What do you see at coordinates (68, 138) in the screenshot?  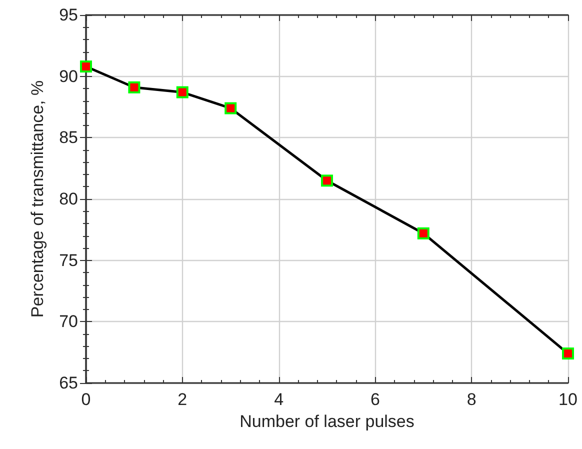 I see `y-tick-label: 85` at bounding box center [68, 138].